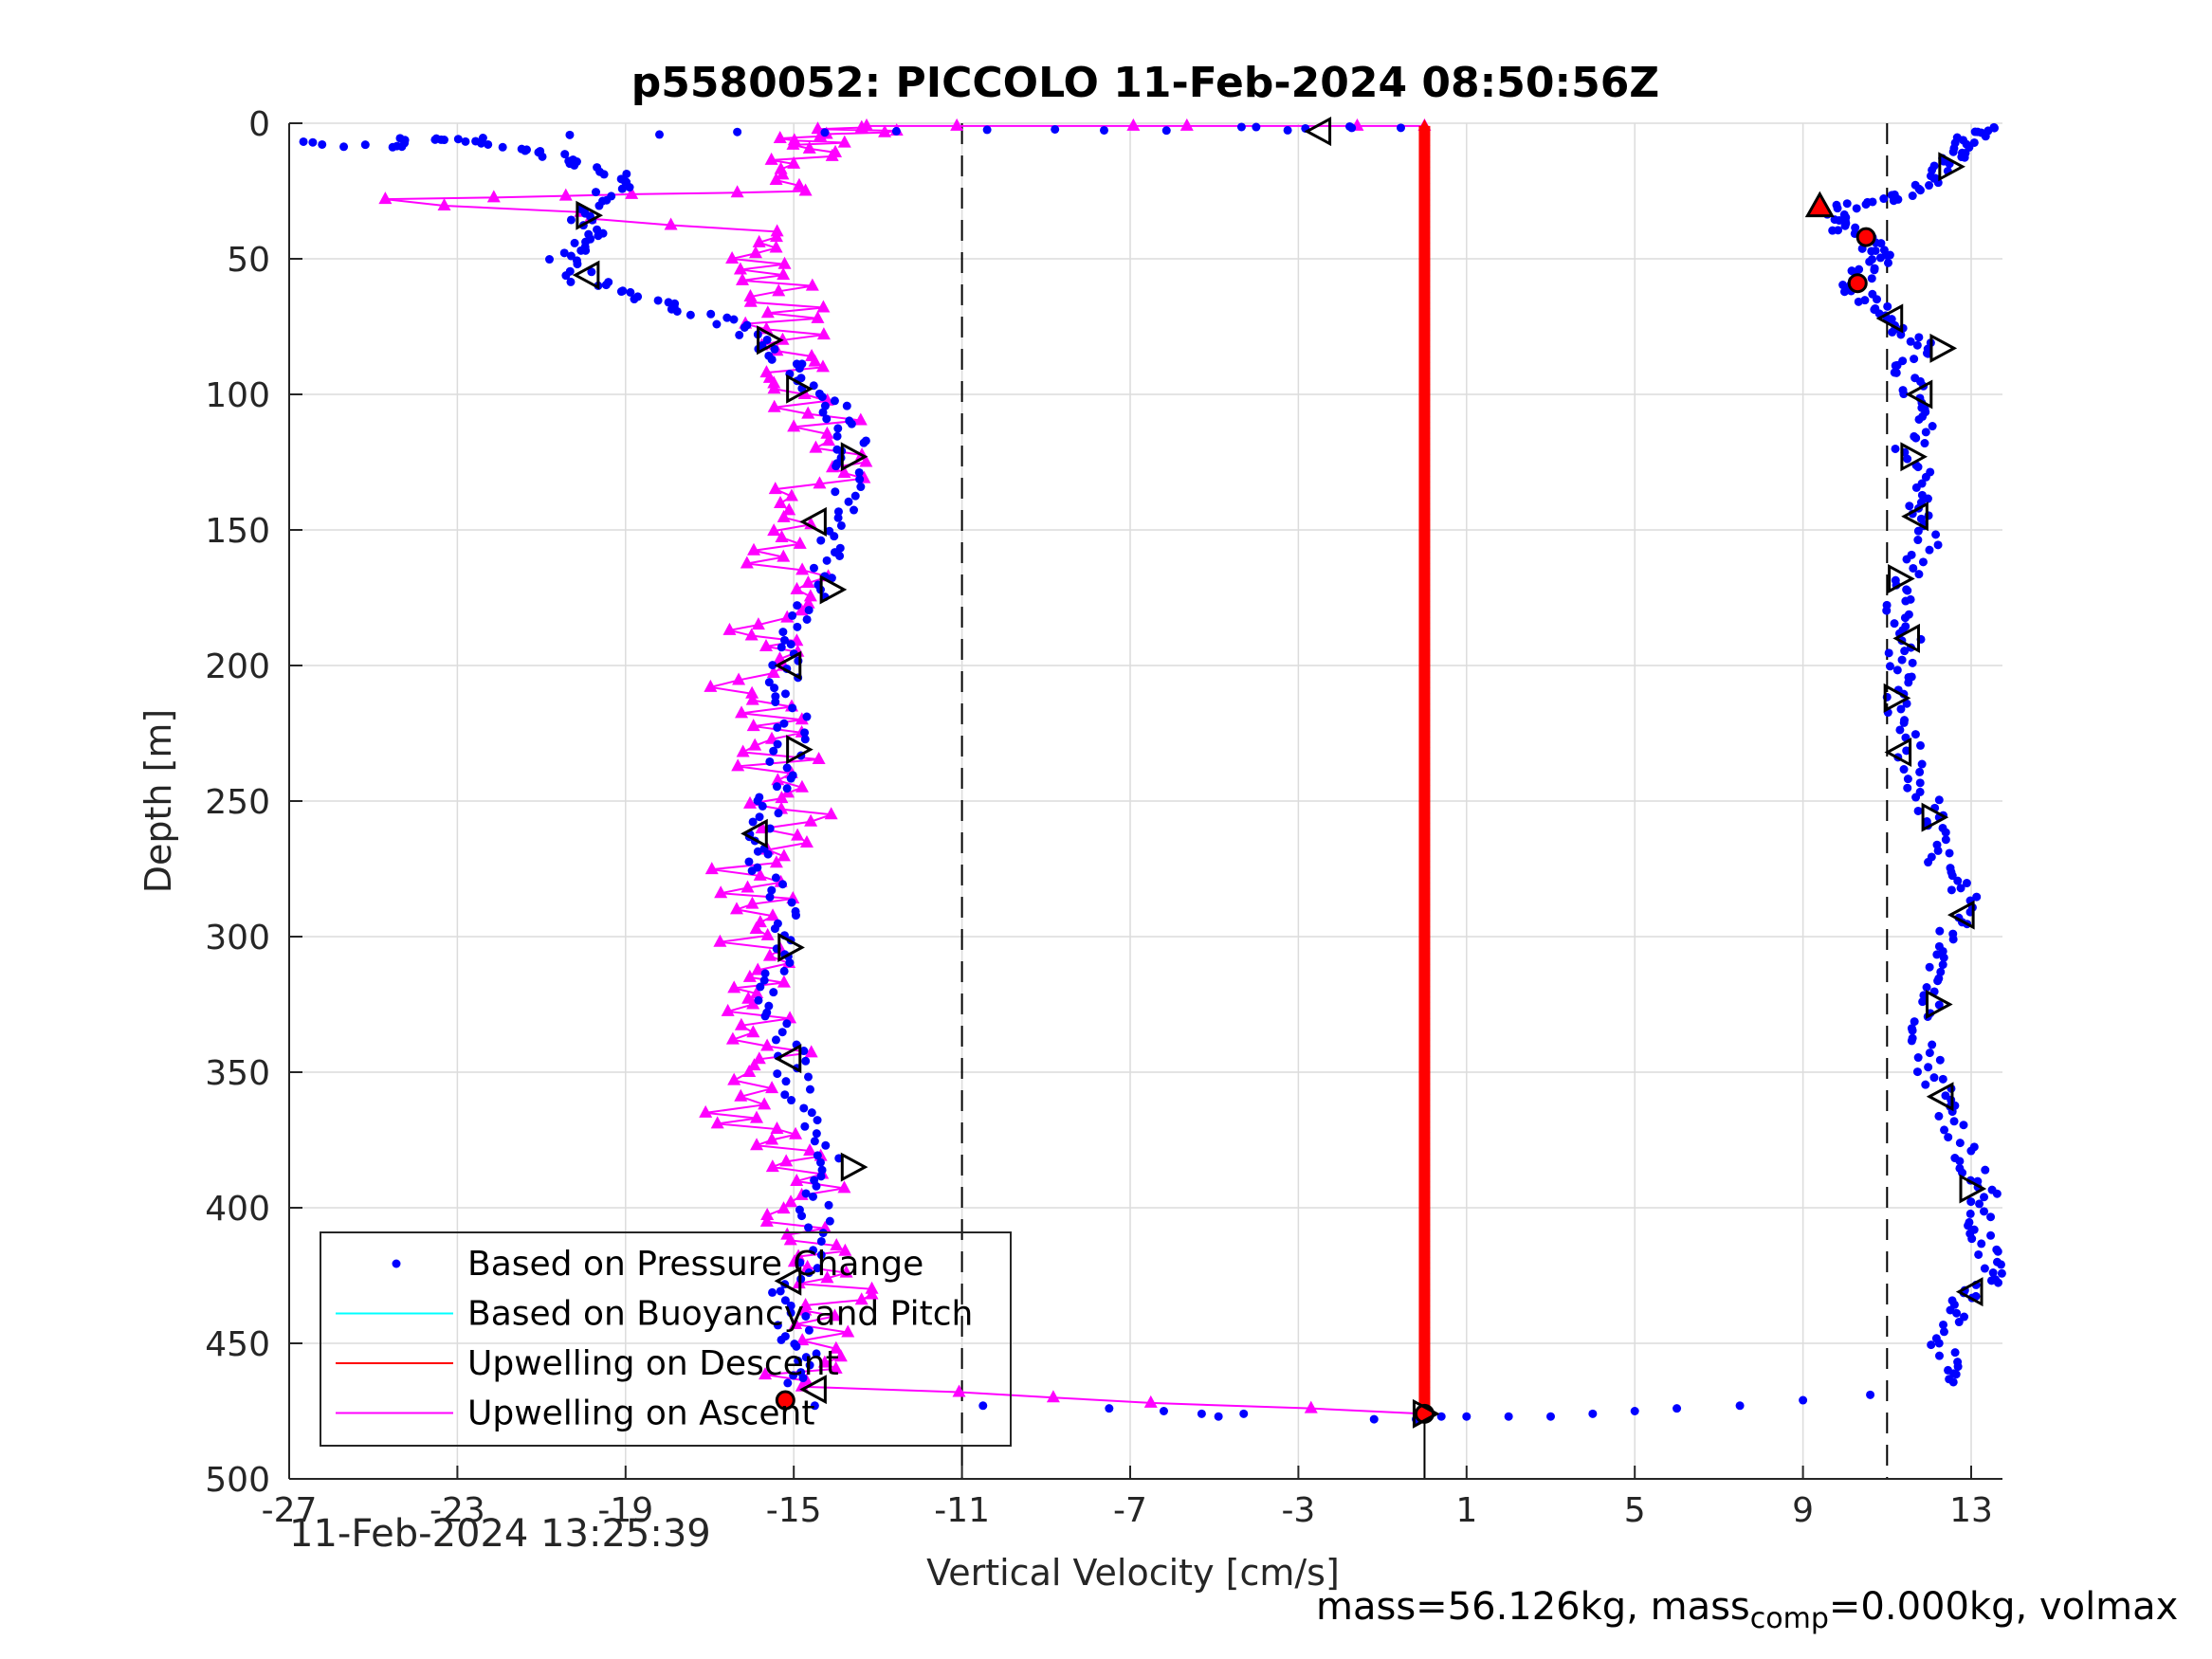 Image resolution: width=2212 pixels, height=1659 pixels. What do you see at coordinates (2003, 1607) in the screenshot?
I see `footer-mass-suffix: =0.000kg, volmax` at bounding box center [2003, 1607].